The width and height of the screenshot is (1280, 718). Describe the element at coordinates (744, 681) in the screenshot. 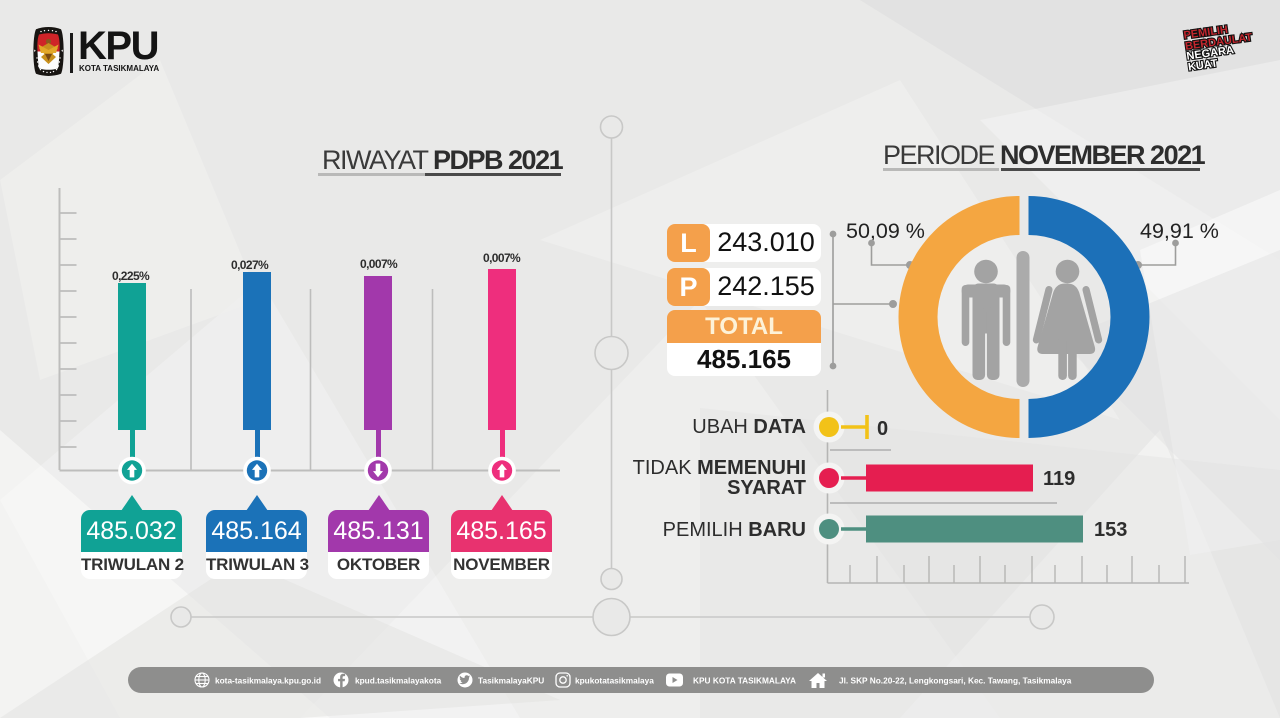

I see `svg-text: KPU KOTA TASIKMALAYA` at that location.